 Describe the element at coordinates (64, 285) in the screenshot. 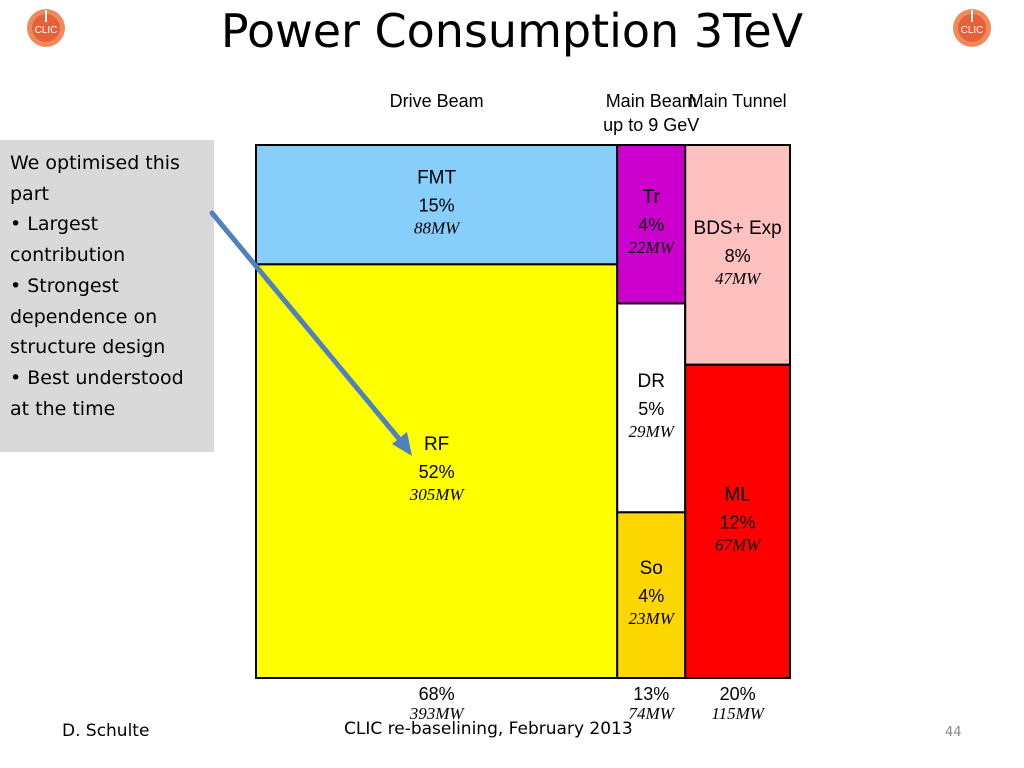

I see `note-line: • Strongest` at that location.